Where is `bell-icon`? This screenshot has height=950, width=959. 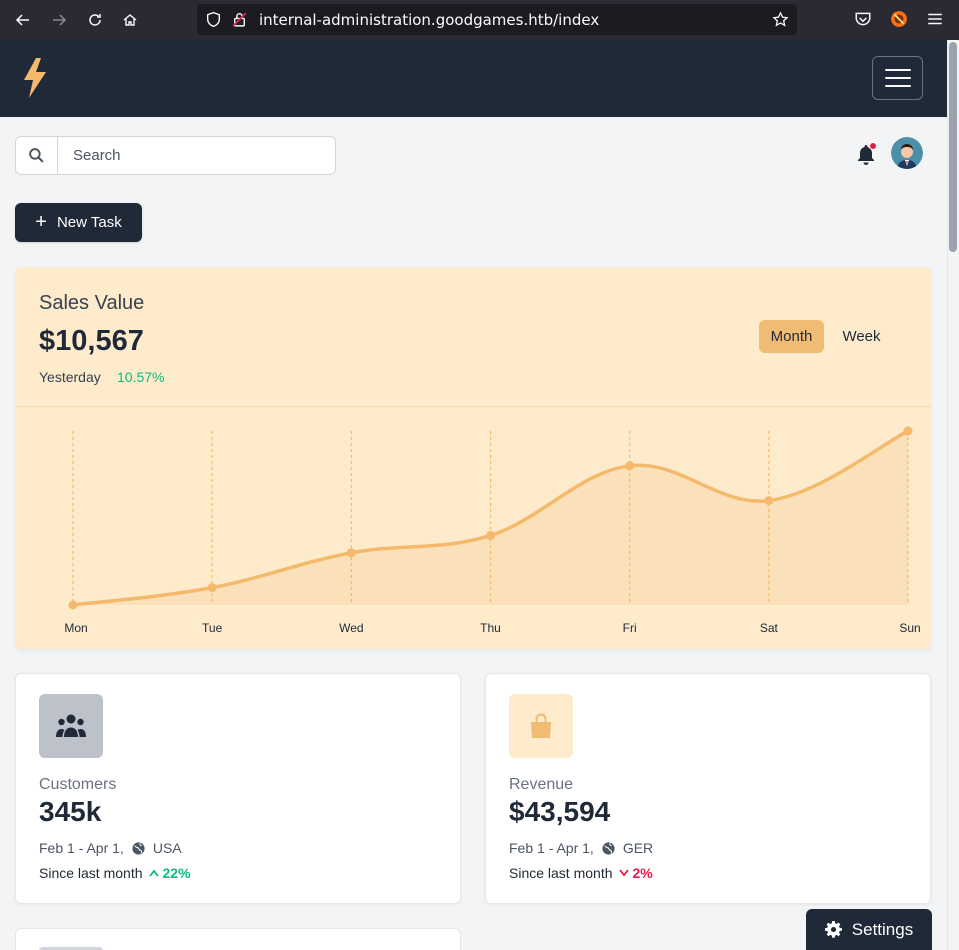 bell-icon is located at coordinates (866, 155).